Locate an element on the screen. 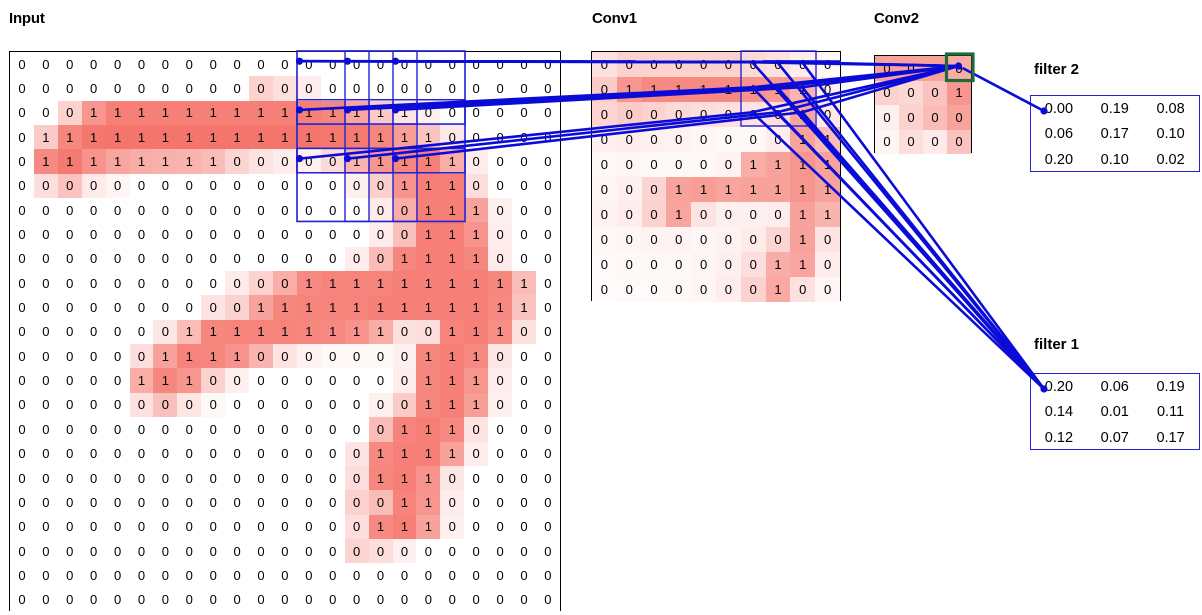 This screenshot has height=615, width=1202. input-layer-title: Input is located at coordinates (27, 18).